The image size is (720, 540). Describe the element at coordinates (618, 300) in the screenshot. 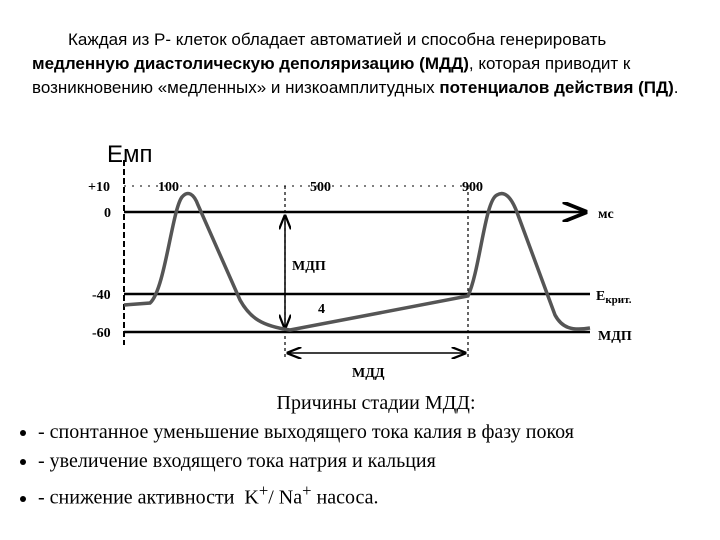

I see `subscript: крит.` at that location.